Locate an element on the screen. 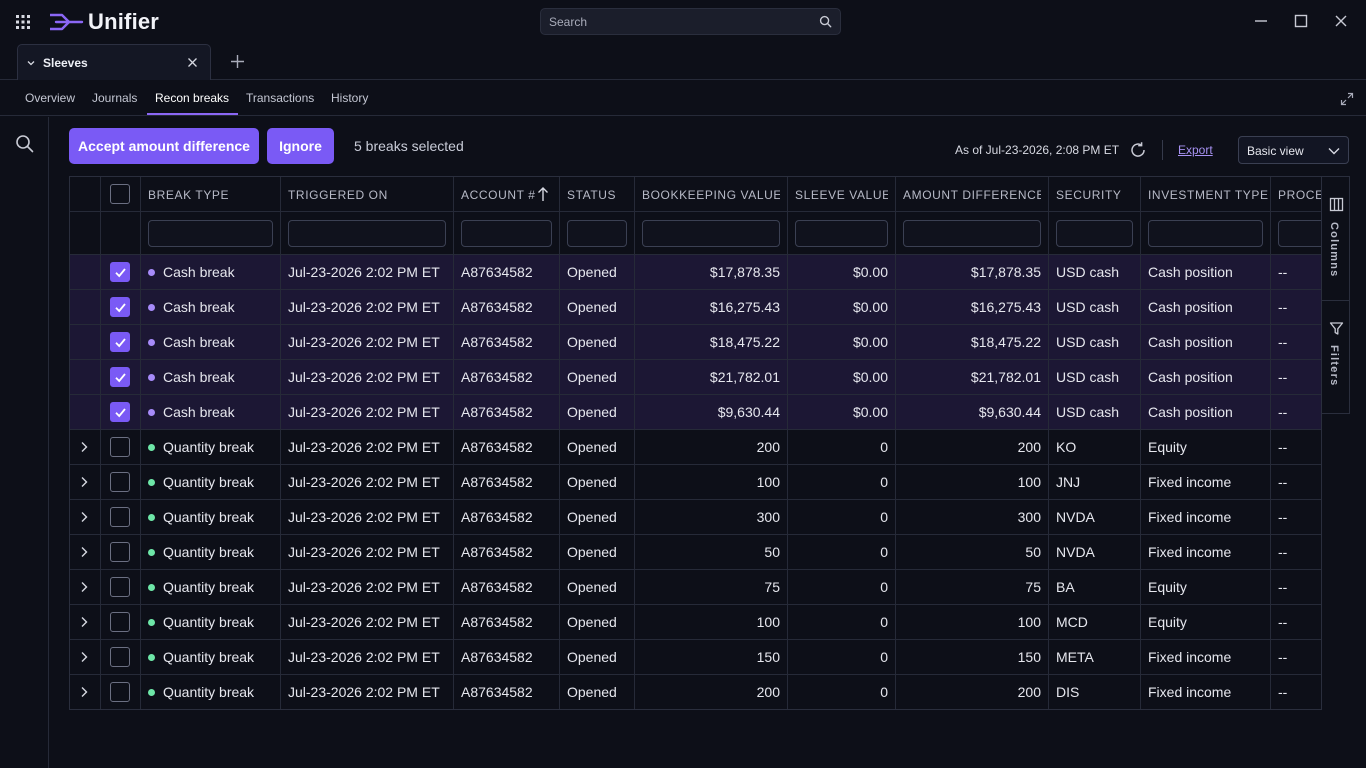 This screenshot has height=768, width=1366. maximize-icon is located at coordinates (1301, 21).